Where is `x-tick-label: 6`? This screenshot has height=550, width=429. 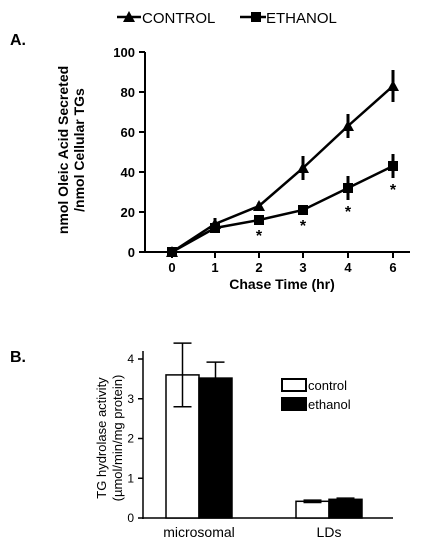
x-tick-label: 6 is located at coordinates (392, 267).